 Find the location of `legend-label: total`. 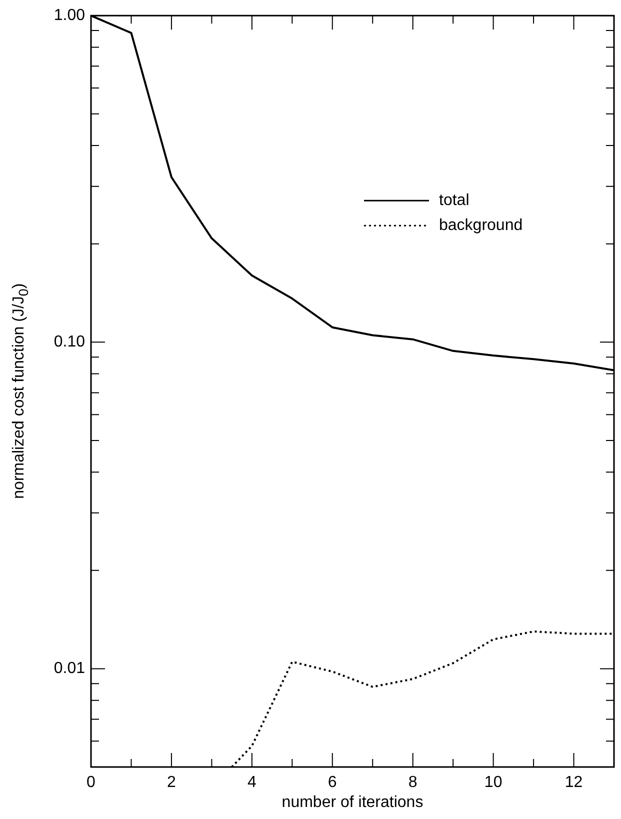

legend-label: total is located at coordinates (454, 201).